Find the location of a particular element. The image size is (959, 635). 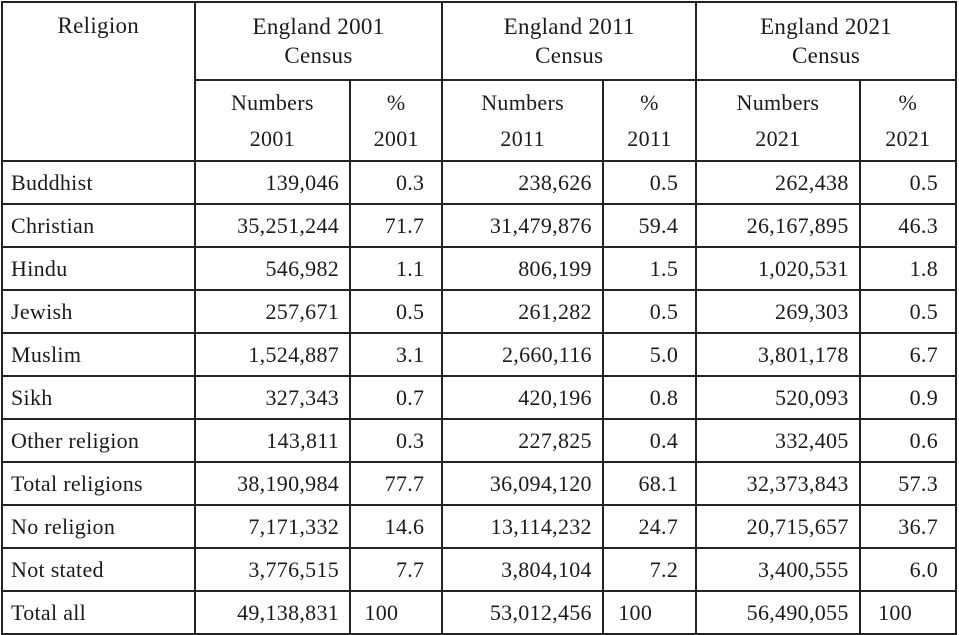

pct-2001-cell: 0.7 is located at coordinates (396, 397).